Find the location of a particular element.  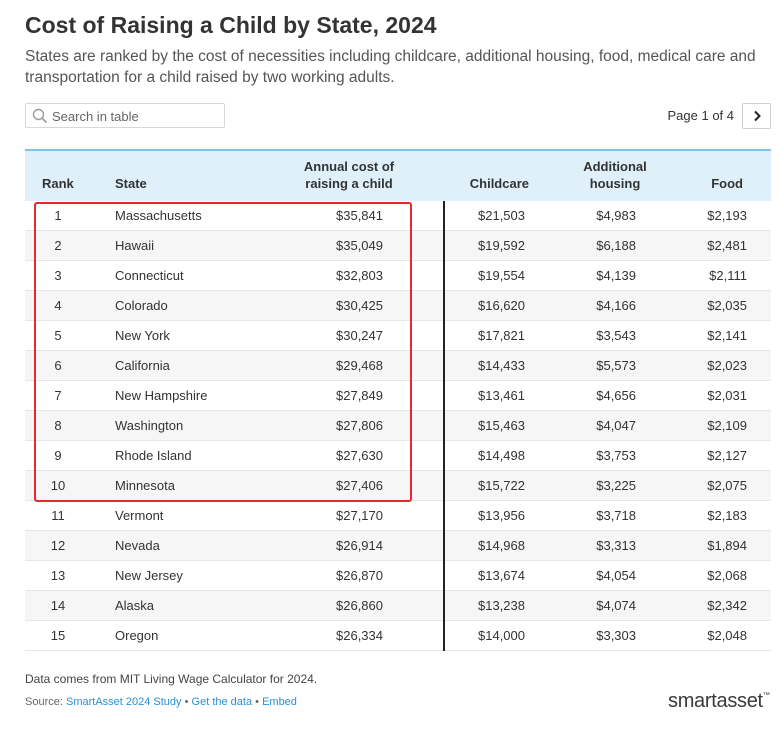

cell-state: Oregon is located at coordinates (136, 635).